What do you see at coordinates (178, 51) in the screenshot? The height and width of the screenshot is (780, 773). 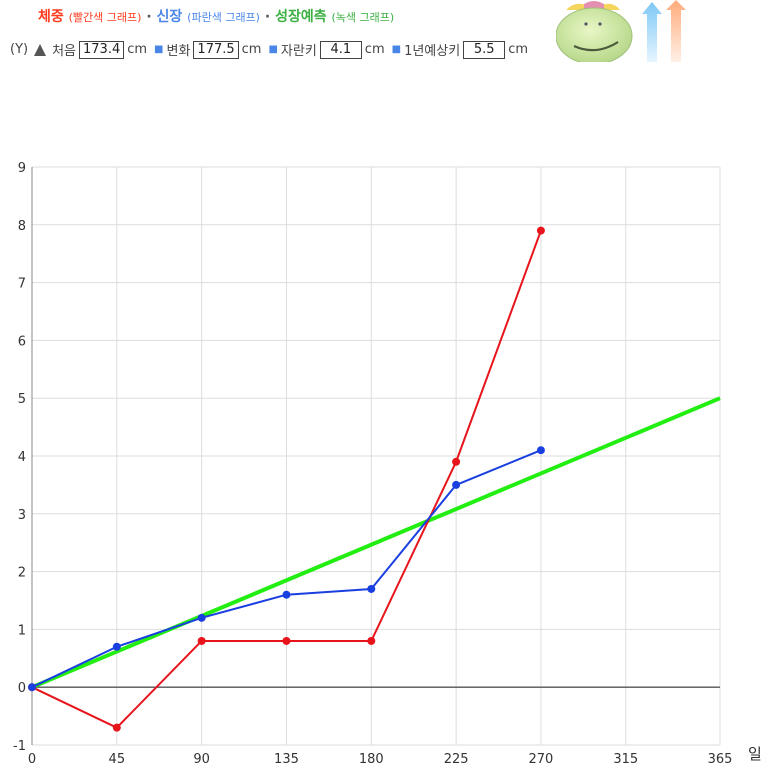 I see `change-label: 변화` at bounding box center [178, 51].